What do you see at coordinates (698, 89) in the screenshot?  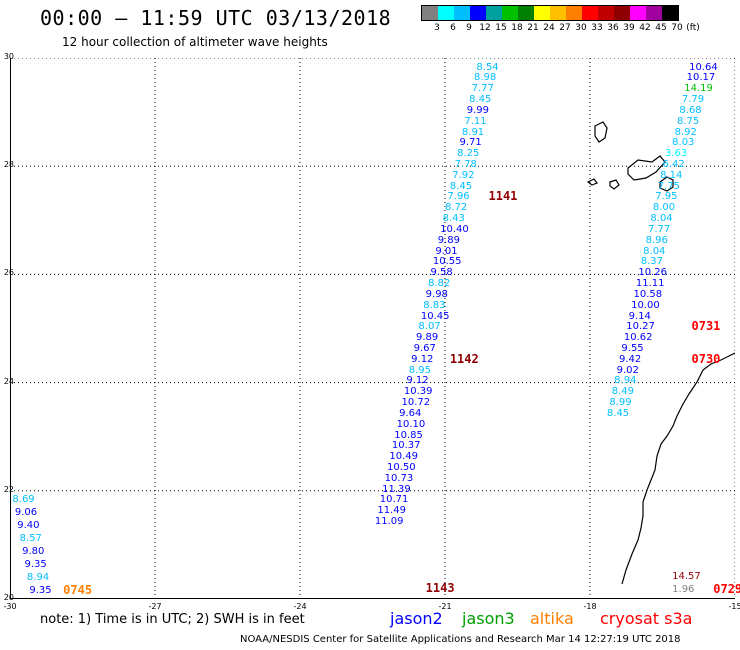 I see `swh-value-label: 14.19` at bounding box center [698, 89].